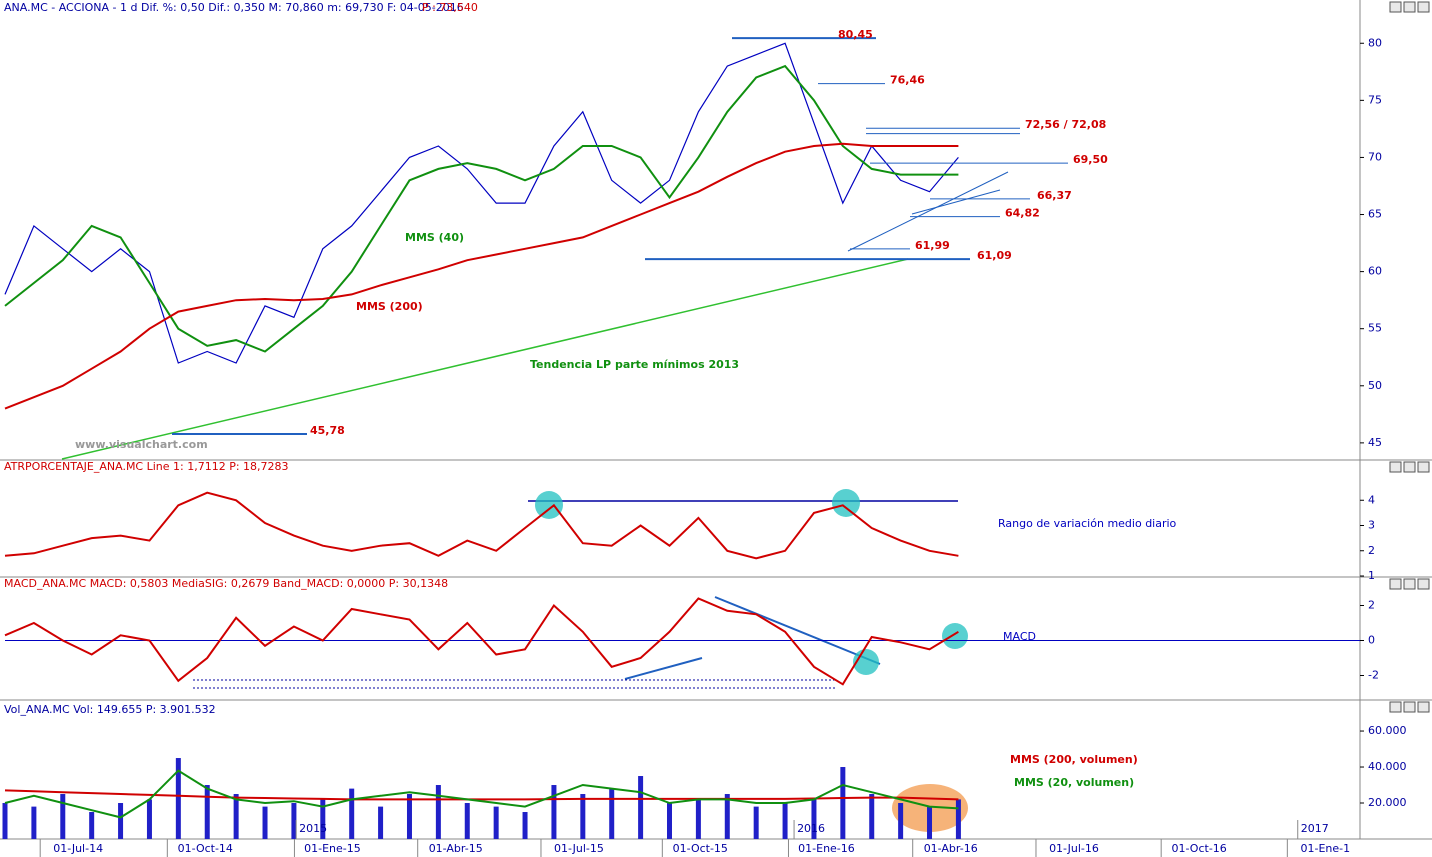 The image size is (1432, 857). What do you see at coordinates (1065, 124) in the screenshot?
I see `level-label: 72,56 / 72,08` at bounding box center [1065, 124].